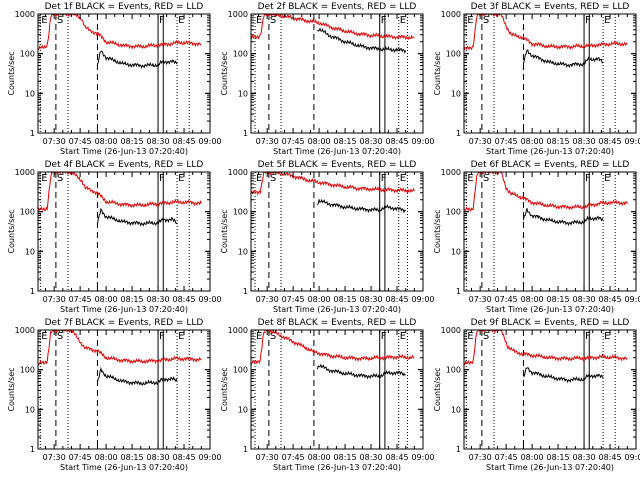  What do you see at coordinates (337, 165) in the screenshot?
I see `chart-title: Det 5f BLACK = Events, RED = LLD` at bounding box center [337, 165].